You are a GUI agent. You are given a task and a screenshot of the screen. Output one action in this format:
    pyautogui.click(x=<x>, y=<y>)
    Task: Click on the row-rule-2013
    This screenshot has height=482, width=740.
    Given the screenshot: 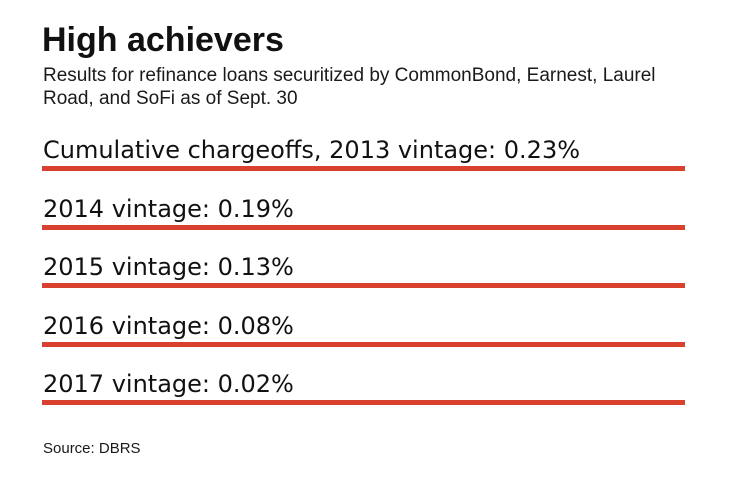 What is the action you would take?
    pyautogui.click(x=363, y=168)
    